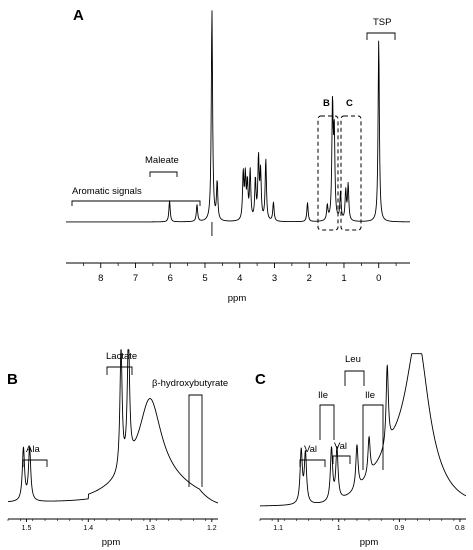  Describe the element at coordinates (27, 528) in the screenshot. I see `x-tick-label: 1.5` at that location.